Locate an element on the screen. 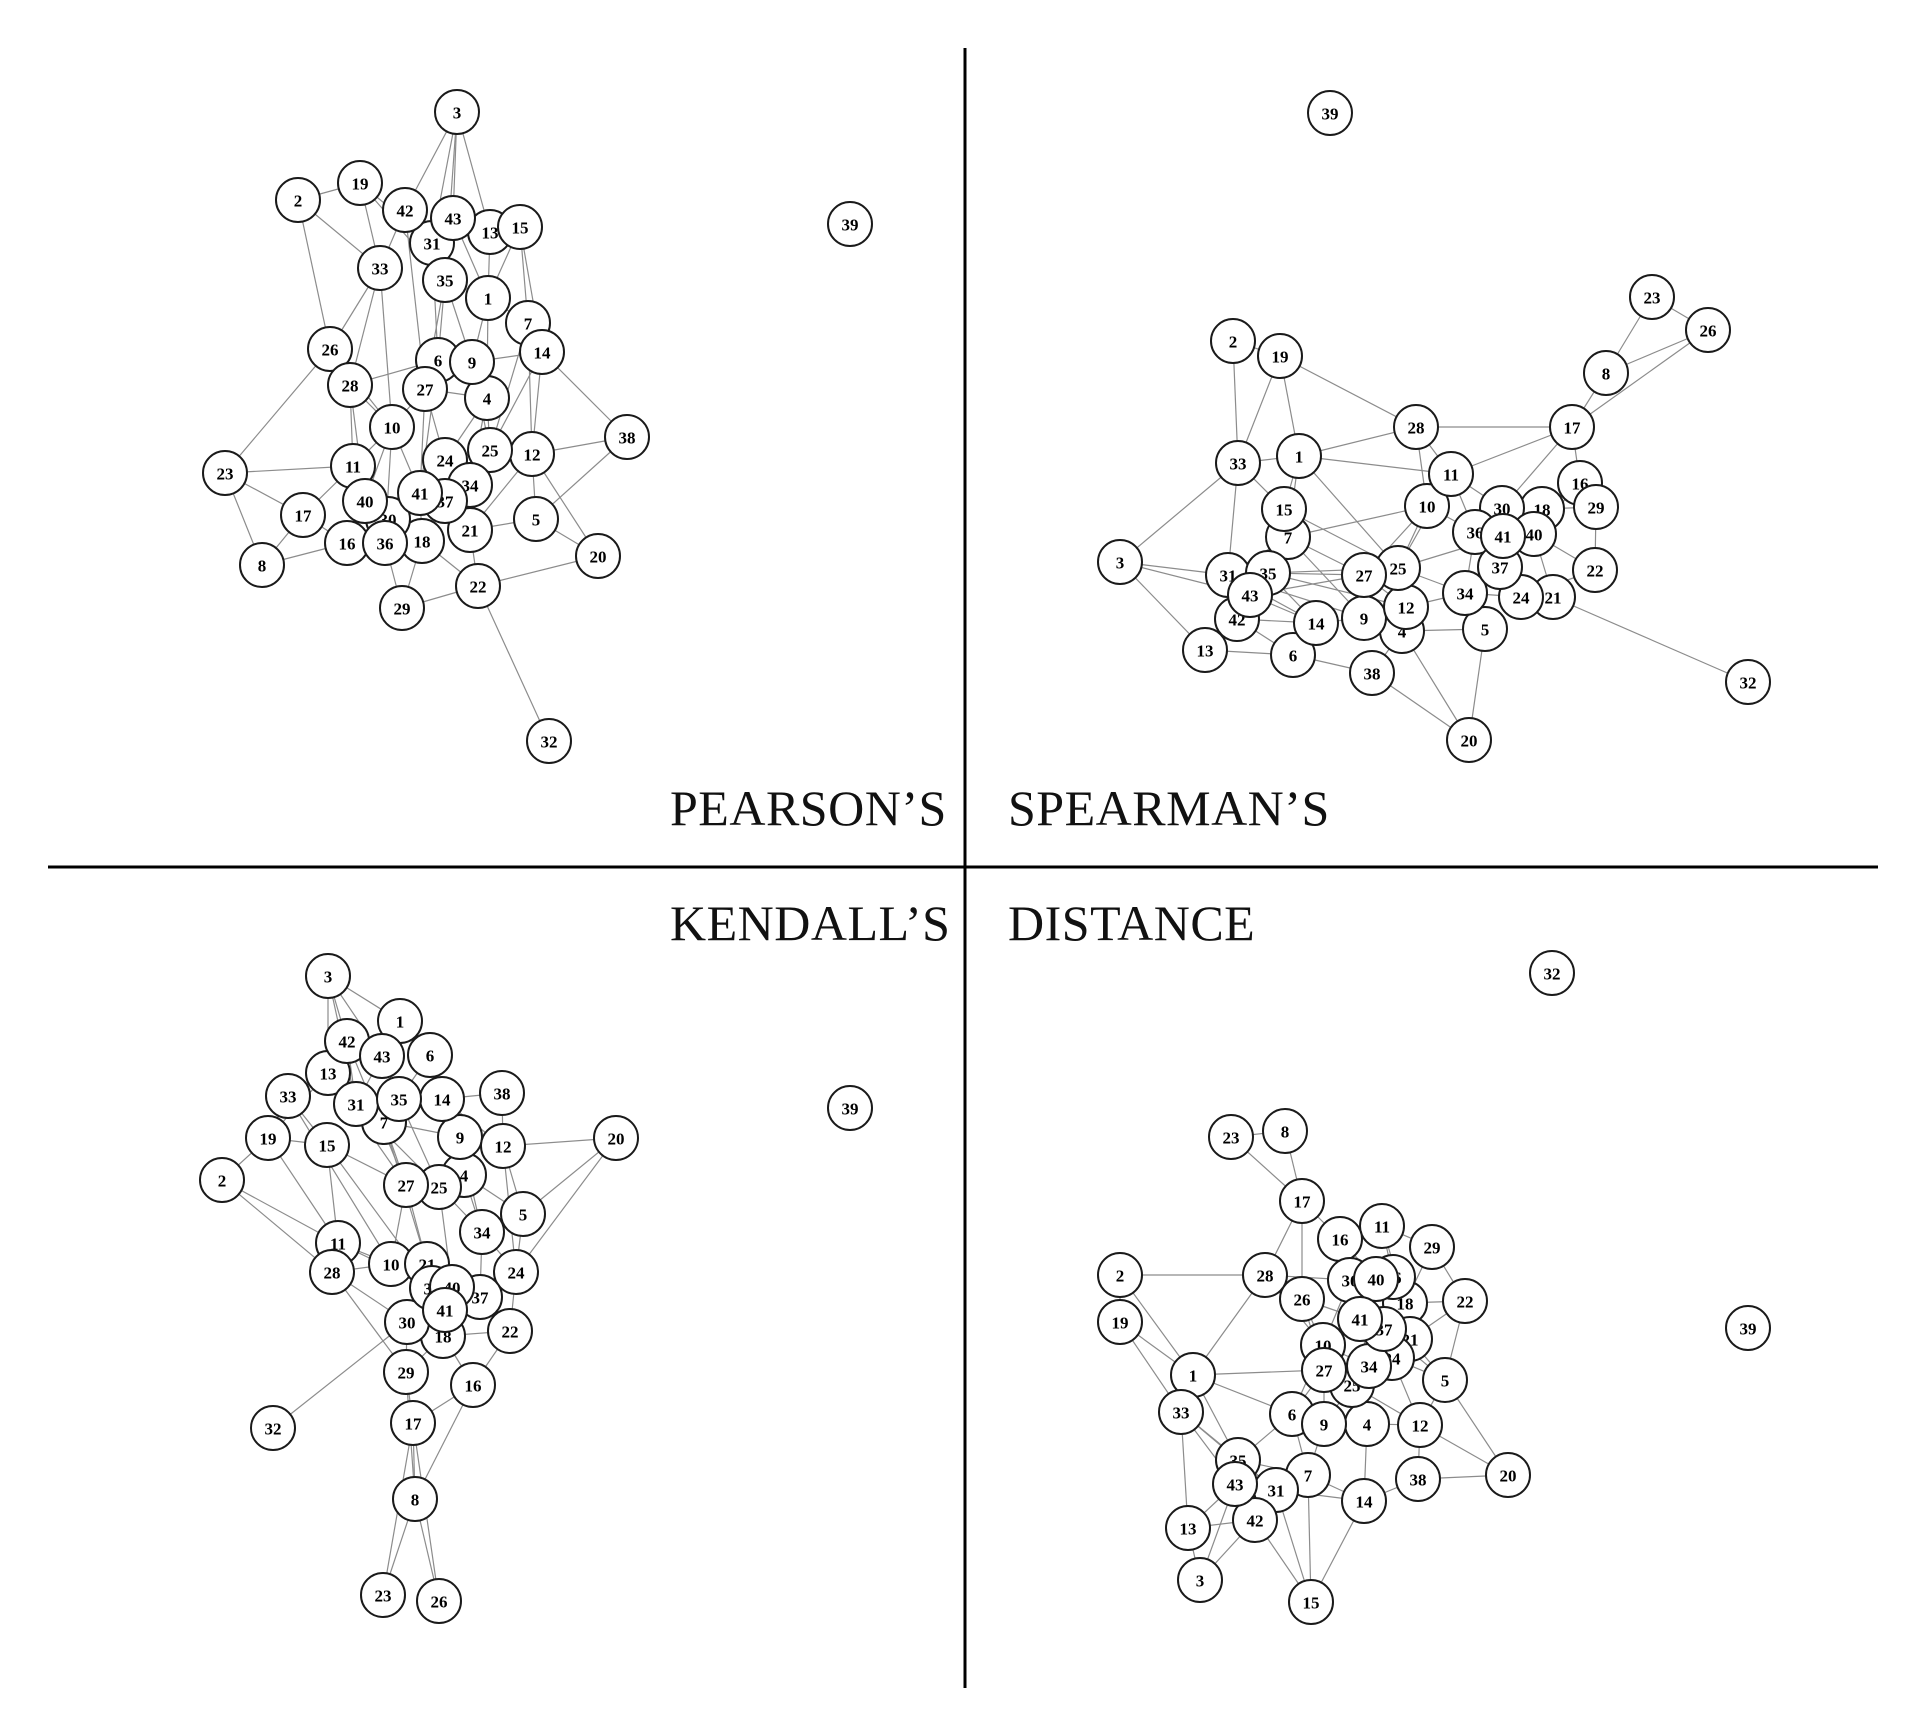 This screenshot has height=1732, width=1920. node-label: 27 is located at coordinates (1325, 1371).